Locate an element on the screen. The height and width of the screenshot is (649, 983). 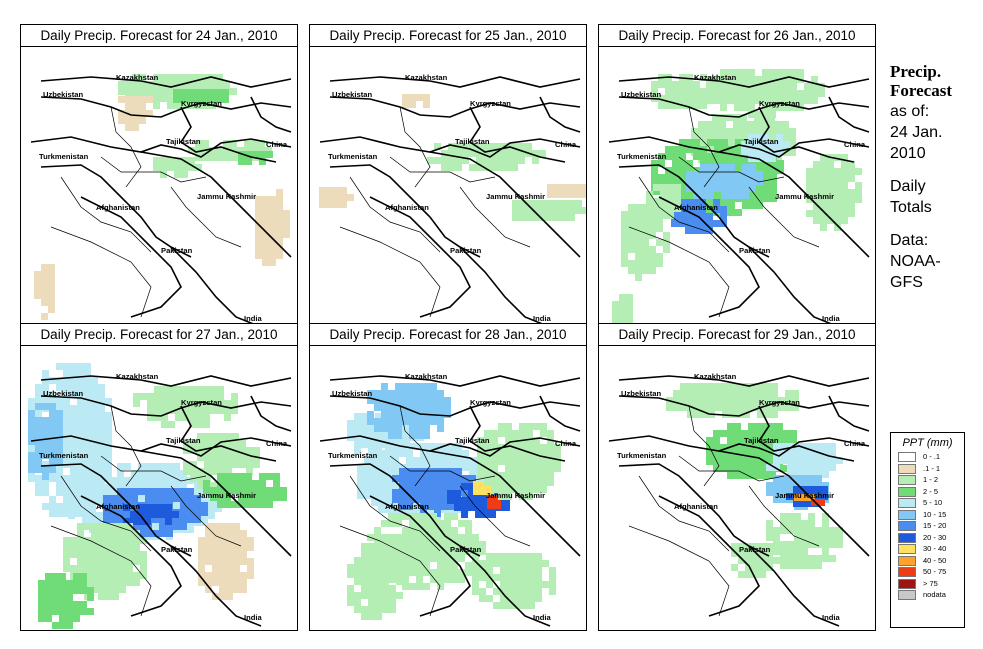
precip-field is located at coordinates (452, 157).